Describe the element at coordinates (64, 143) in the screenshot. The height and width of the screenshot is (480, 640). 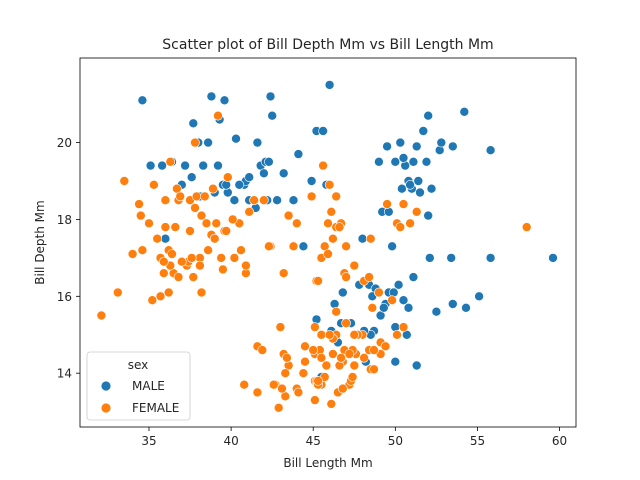
I see `y-tick-label: 20` at that location.